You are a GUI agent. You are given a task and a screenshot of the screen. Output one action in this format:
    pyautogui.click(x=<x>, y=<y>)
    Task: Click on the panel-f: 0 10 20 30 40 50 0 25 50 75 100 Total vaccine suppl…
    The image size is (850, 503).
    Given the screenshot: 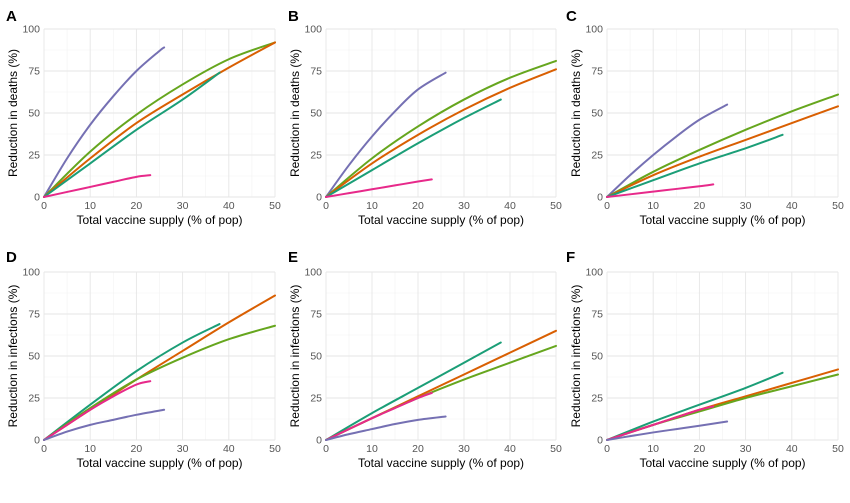 What is the action you would take?
    pyautogui.click(x=705, y=359)
    